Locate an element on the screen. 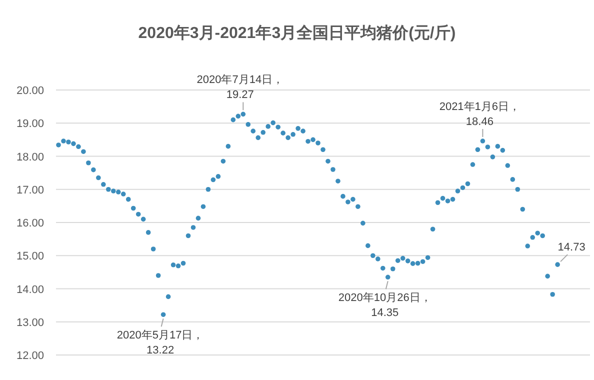  chart-title: 2020年3月-2021年3月全国日平均猪价(元/斤) is located at coordinates (297, 33).